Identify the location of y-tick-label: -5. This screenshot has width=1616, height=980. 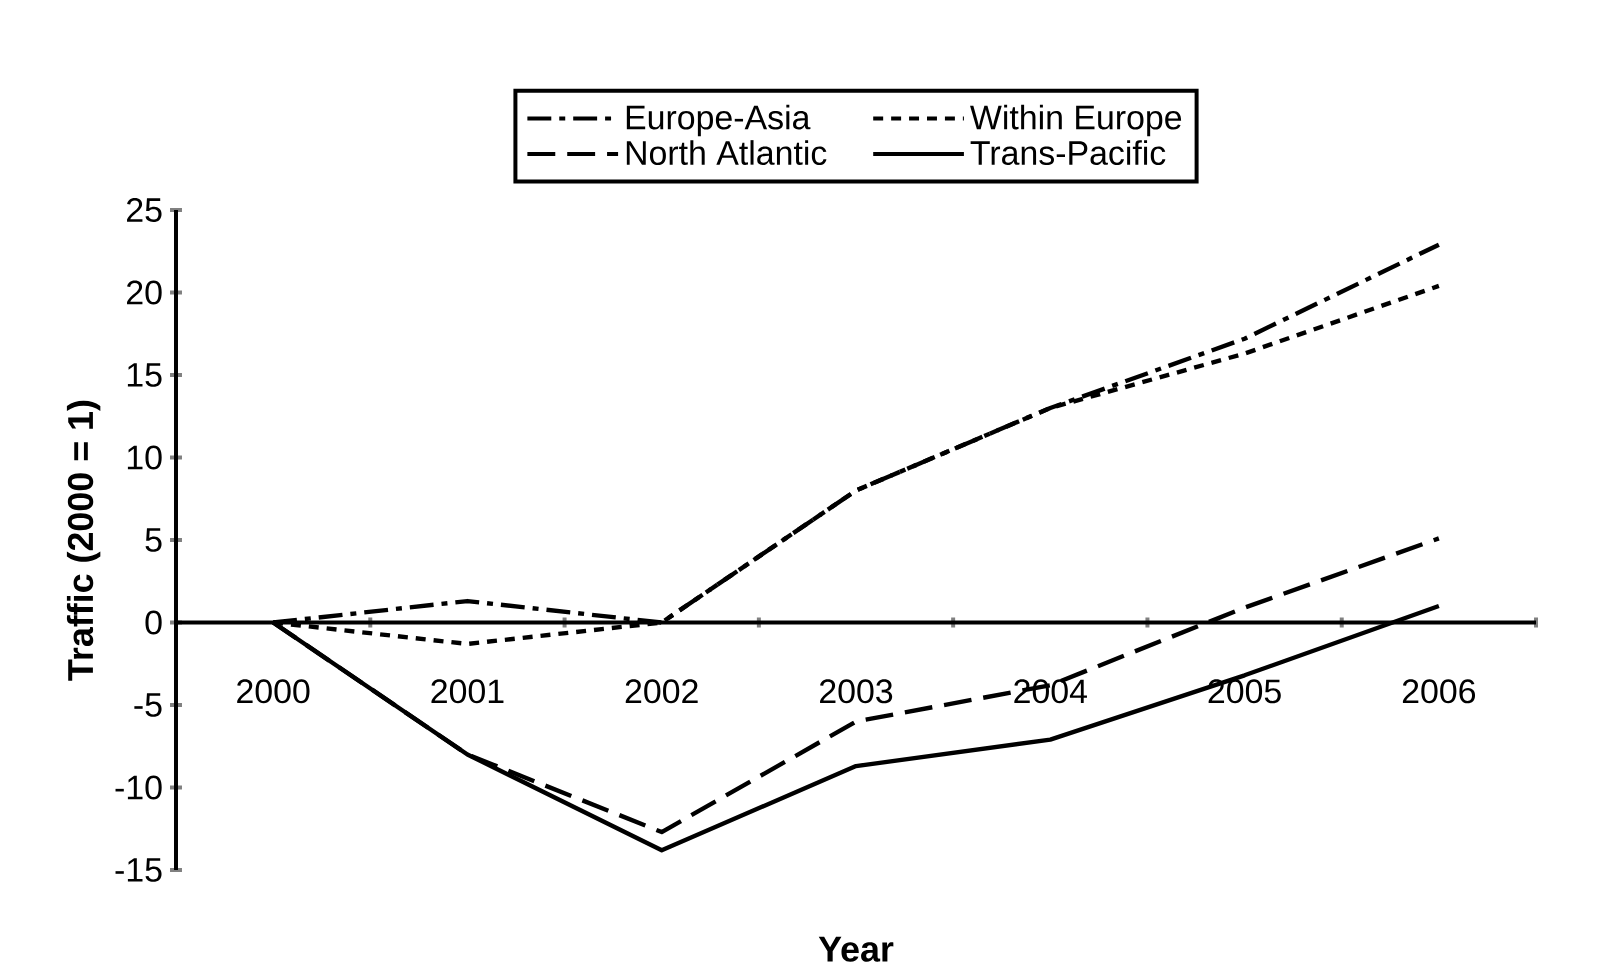
(148, 705).